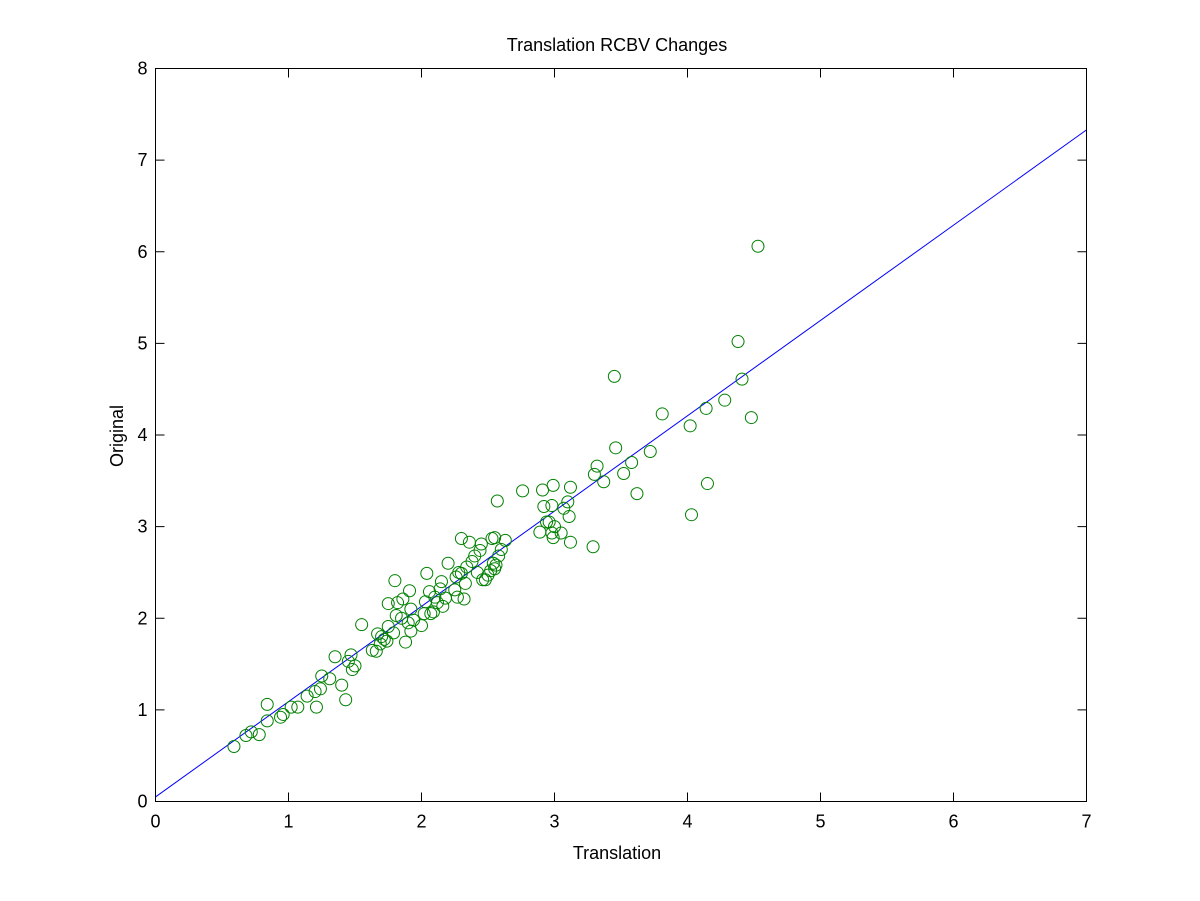 This screenshot has height=901, width=1200. Describe the element at coordinates (1086, 822) in the screenshot. I see `x-tick-label: 7` at that location.